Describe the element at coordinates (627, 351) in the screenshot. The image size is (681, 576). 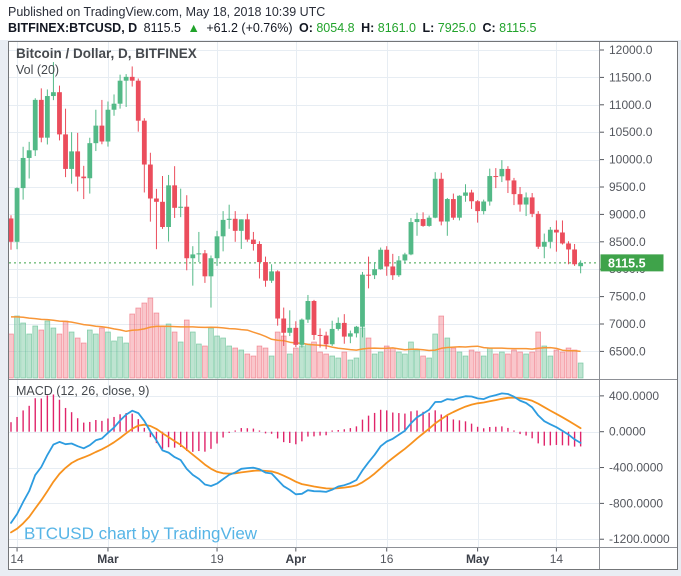
I see `axis-tick-label: 6500.0` at that location.